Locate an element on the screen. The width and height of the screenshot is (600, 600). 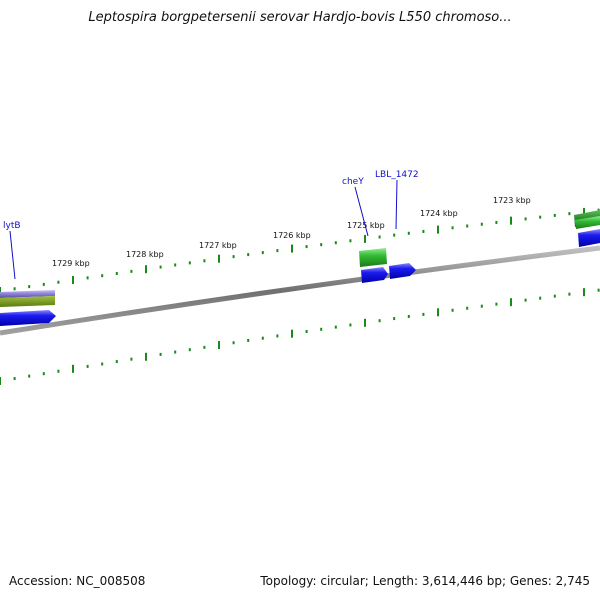
upper-tick-track is located at coordinates (300, 251).